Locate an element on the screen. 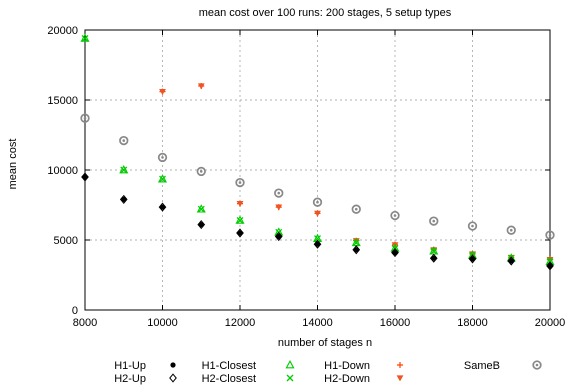  x-tick-label: 18000 is located at coordinates (472, 323).